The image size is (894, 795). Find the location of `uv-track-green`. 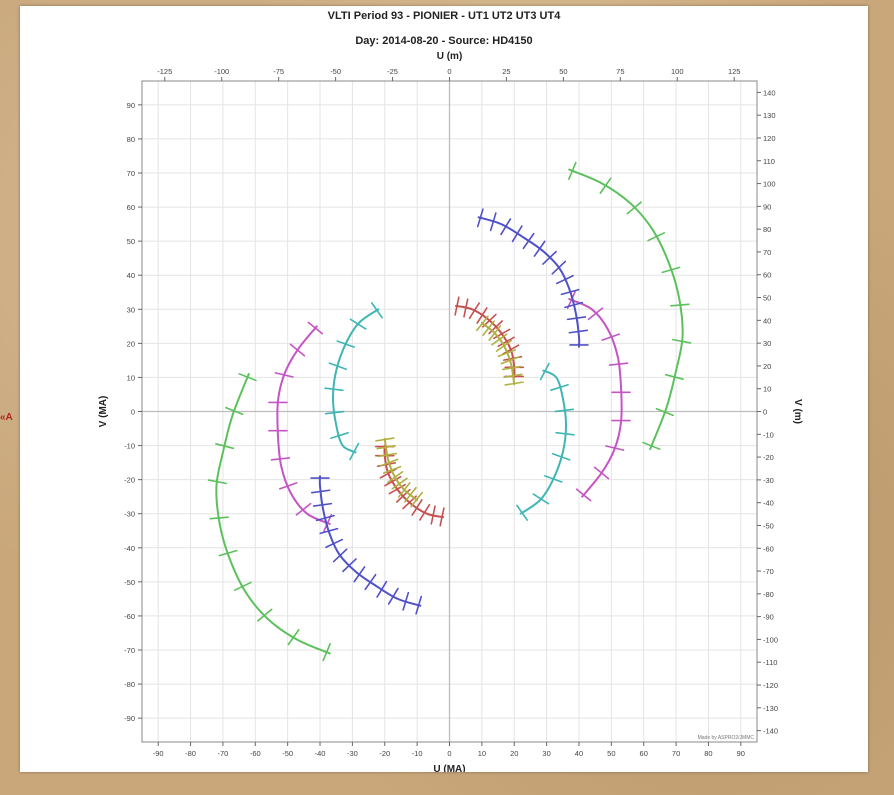

uv-track-green is located at coordinates (269, 517).